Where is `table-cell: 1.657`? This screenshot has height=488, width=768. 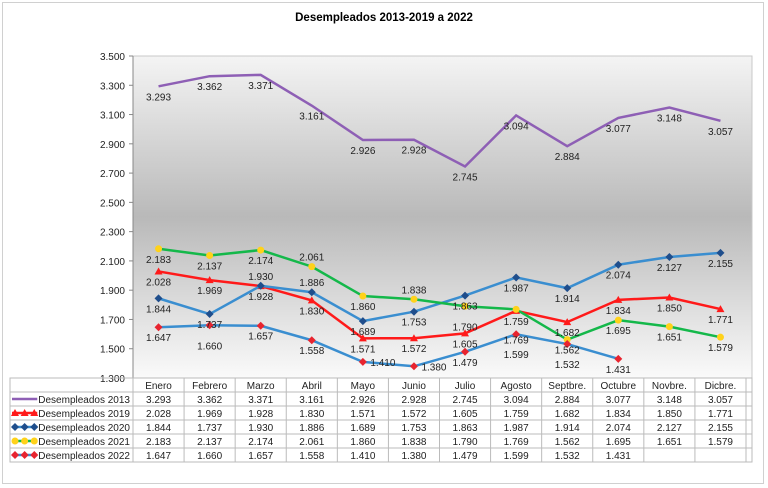
table-cell: 1.657 is located at coordinates (260, 456).